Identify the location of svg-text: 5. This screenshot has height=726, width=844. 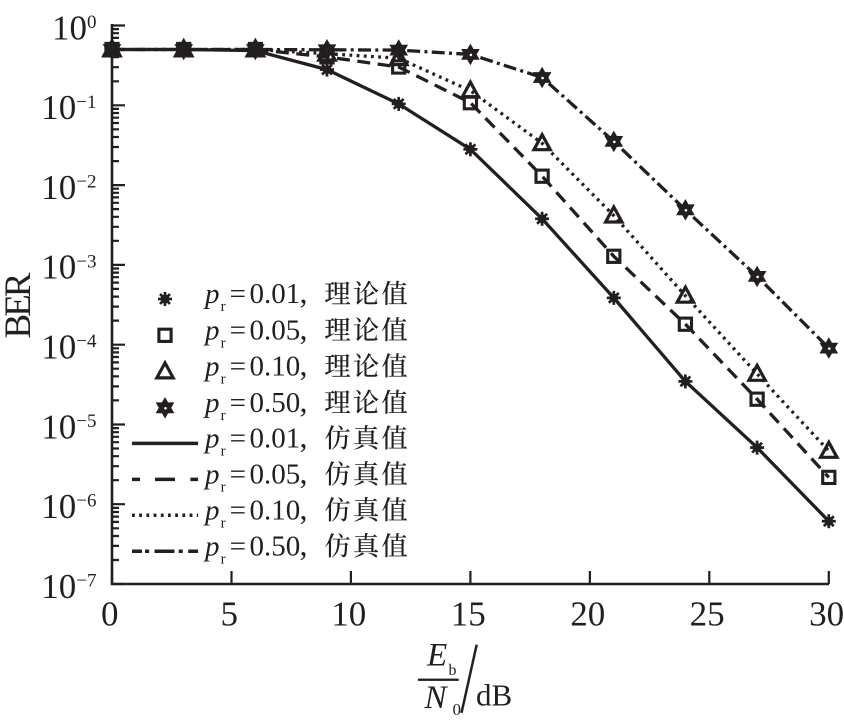
(230, 614).